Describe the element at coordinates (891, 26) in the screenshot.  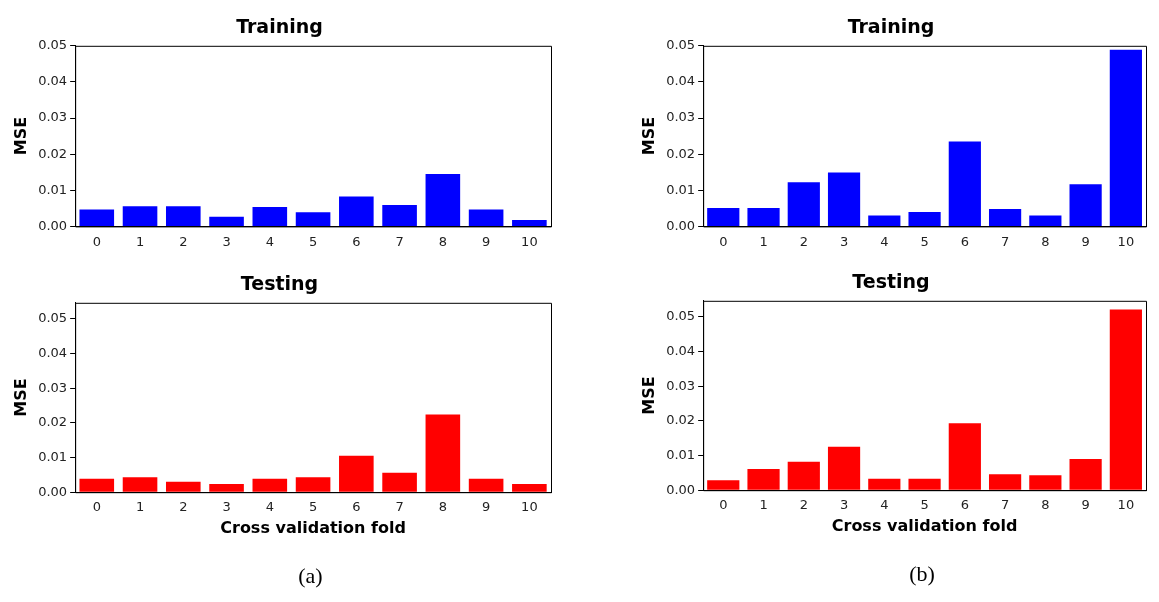
I see `chart-title: Training` at that location.